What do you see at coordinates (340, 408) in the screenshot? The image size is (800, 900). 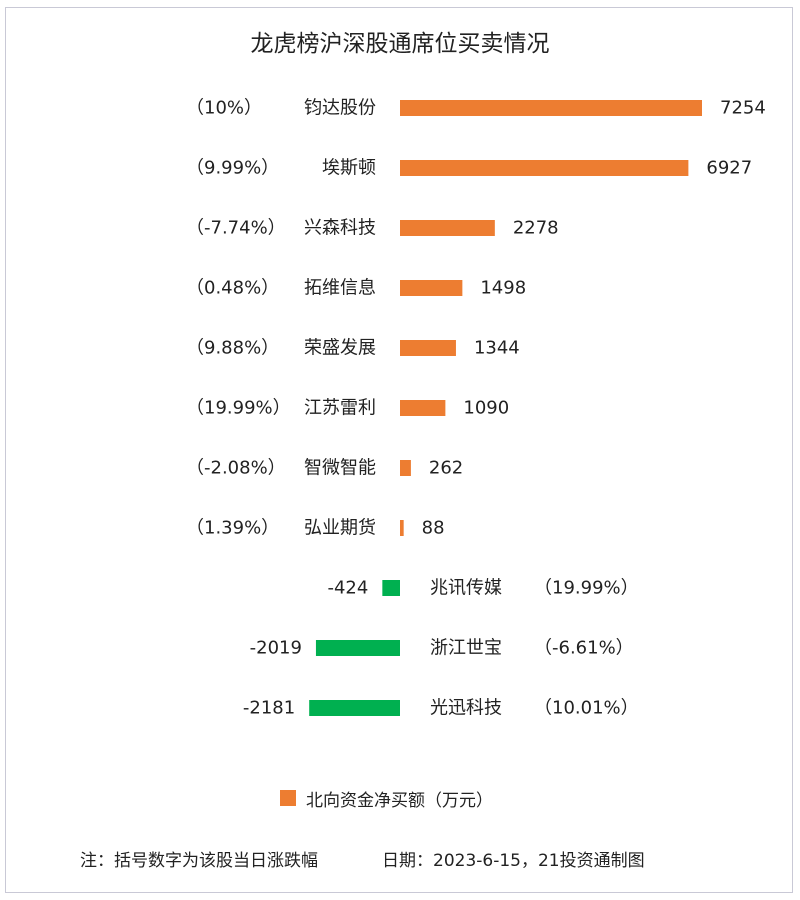 I see `category-label: 江苏雷利` at bounding box center [340, 408].